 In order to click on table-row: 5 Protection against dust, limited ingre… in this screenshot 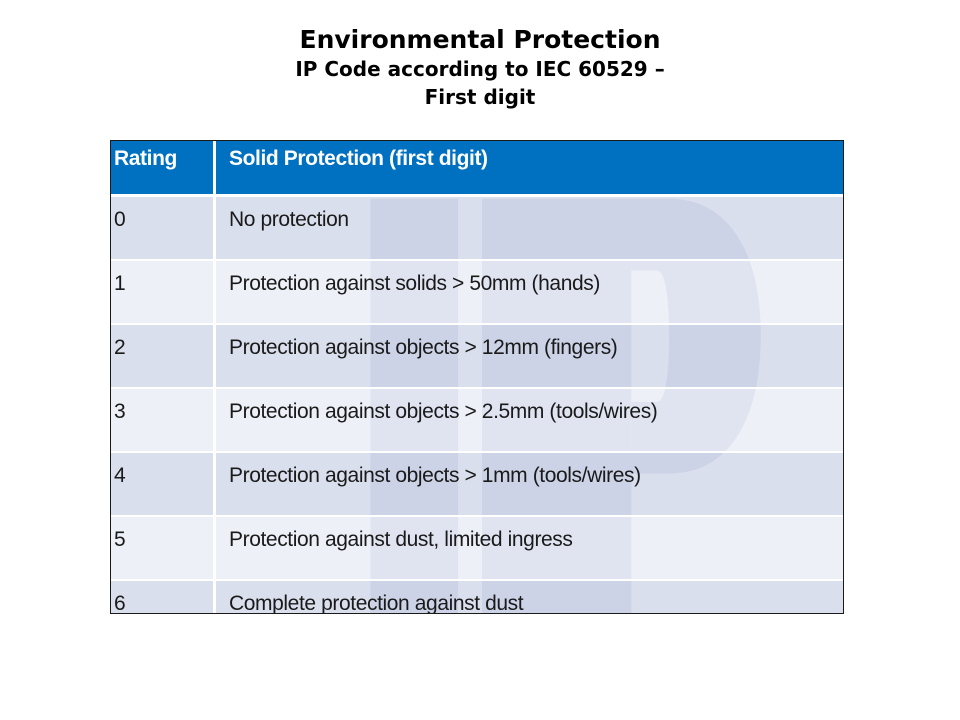, I will do `click(477, 549)`.